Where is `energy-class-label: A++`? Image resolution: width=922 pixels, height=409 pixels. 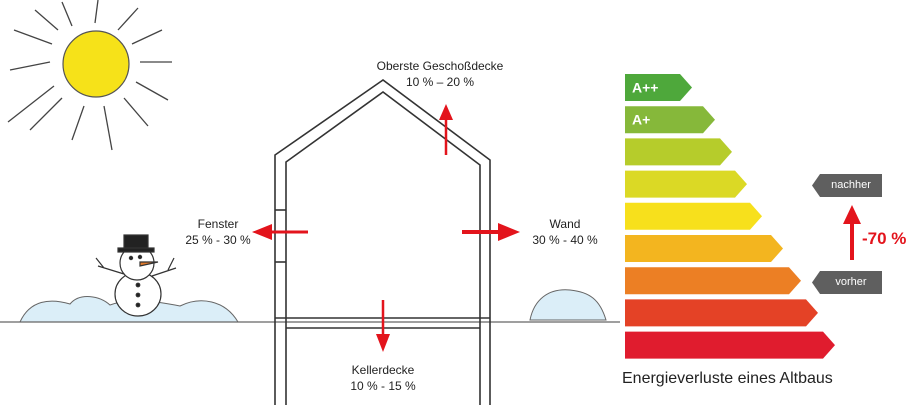 energy-class-label: A++ is located at coordinates (645, 88).